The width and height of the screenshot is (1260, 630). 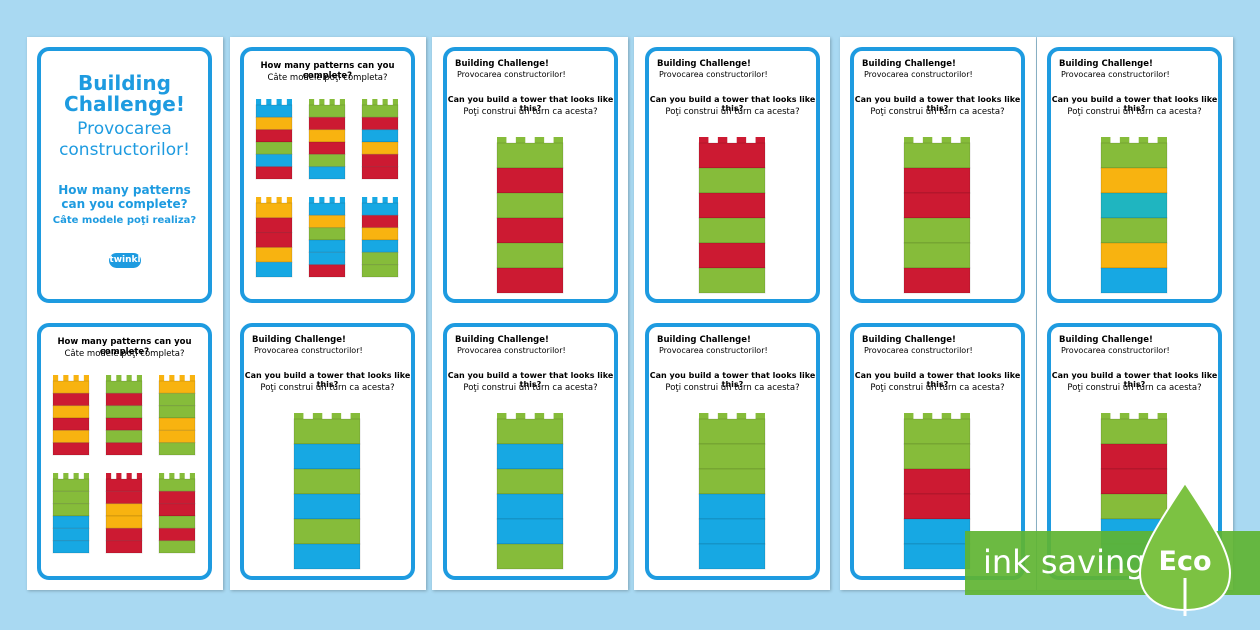 What do you see at coordinates (327, 71) in the screenshot?
I see `pattern-question: How many patterns can you complete?` at bounding box center [327, 71].